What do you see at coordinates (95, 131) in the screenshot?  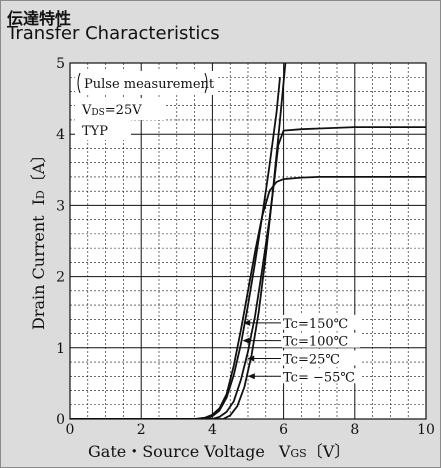 I see `typ-label: TYP` at bounding box center [95, 131].